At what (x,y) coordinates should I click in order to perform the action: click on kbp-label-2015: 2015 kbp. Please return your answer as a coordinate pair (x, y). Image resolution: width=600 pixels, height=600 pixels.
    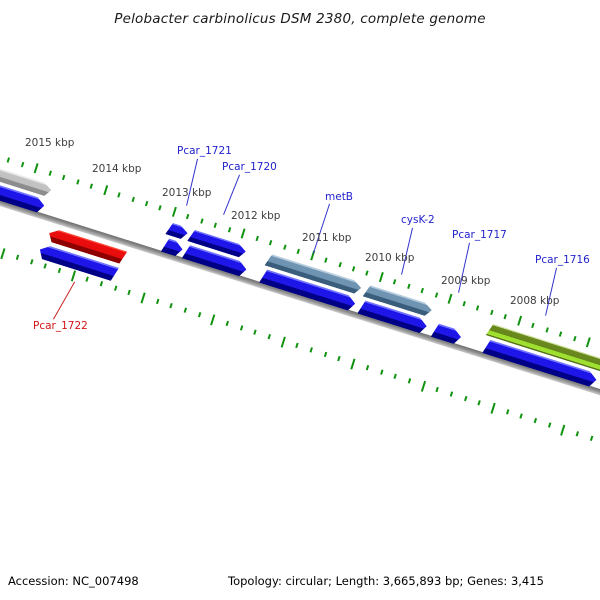
    Looking at the image, I should click on (50, 143).